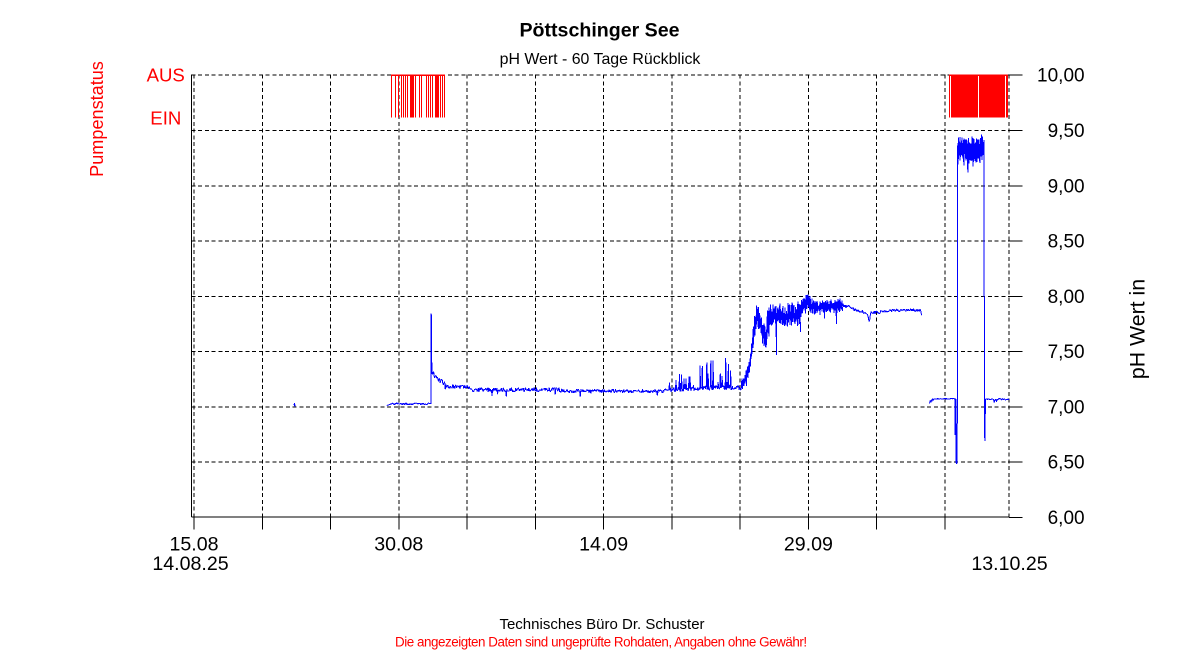 Image resolution: width=1200 pixels, height=650 pixels. What do you see at coordinates (166, 75) in the screenshot?
I see `svg-text: AUS` at bounding box center [166, 75].